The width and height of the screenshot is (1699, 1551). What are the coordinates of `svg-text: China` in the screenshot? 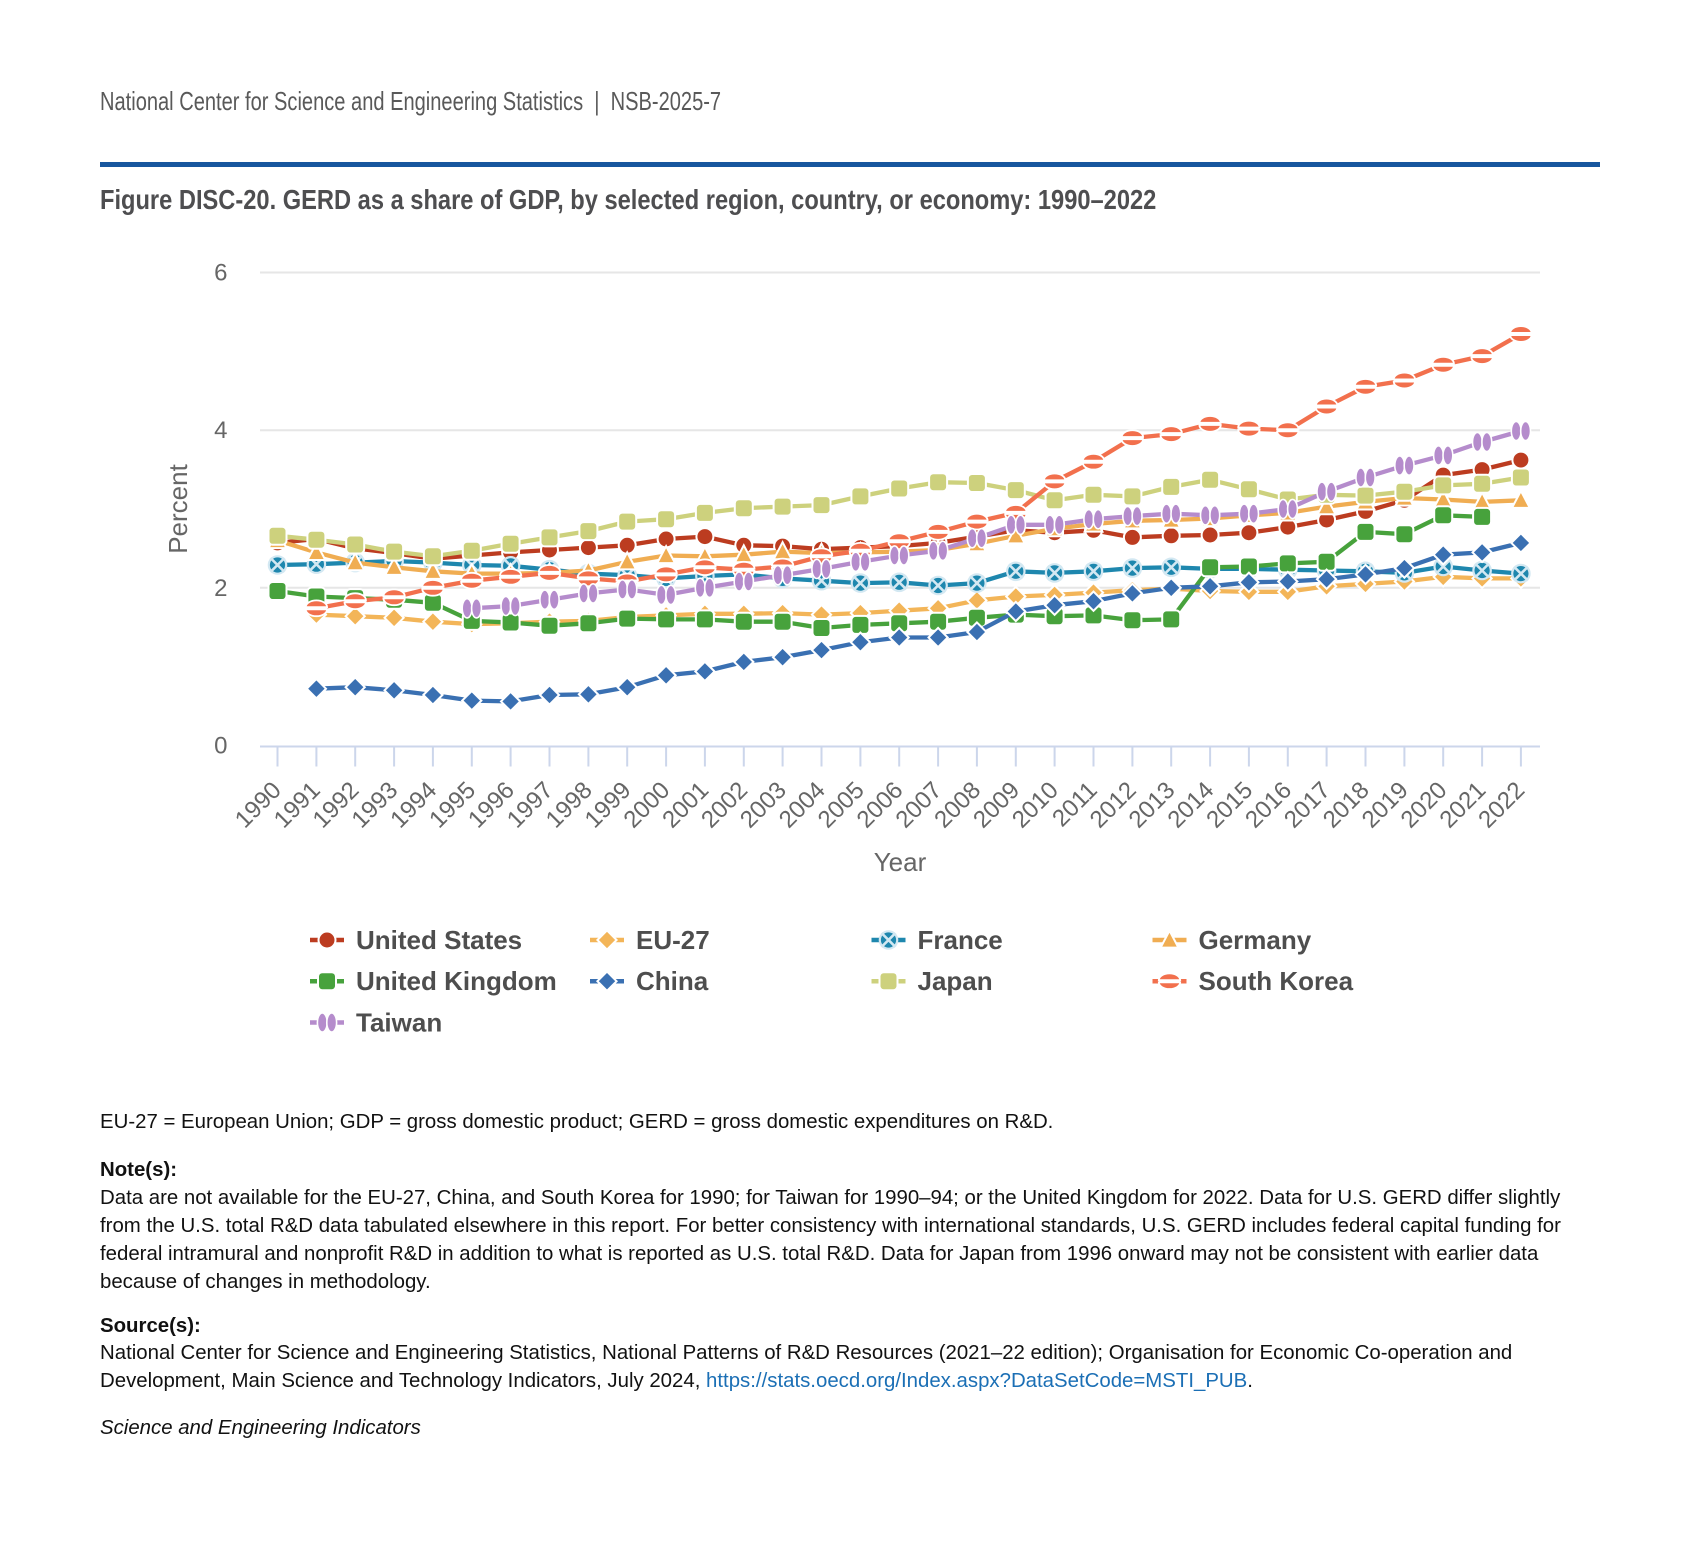 It's located at (672, 981).